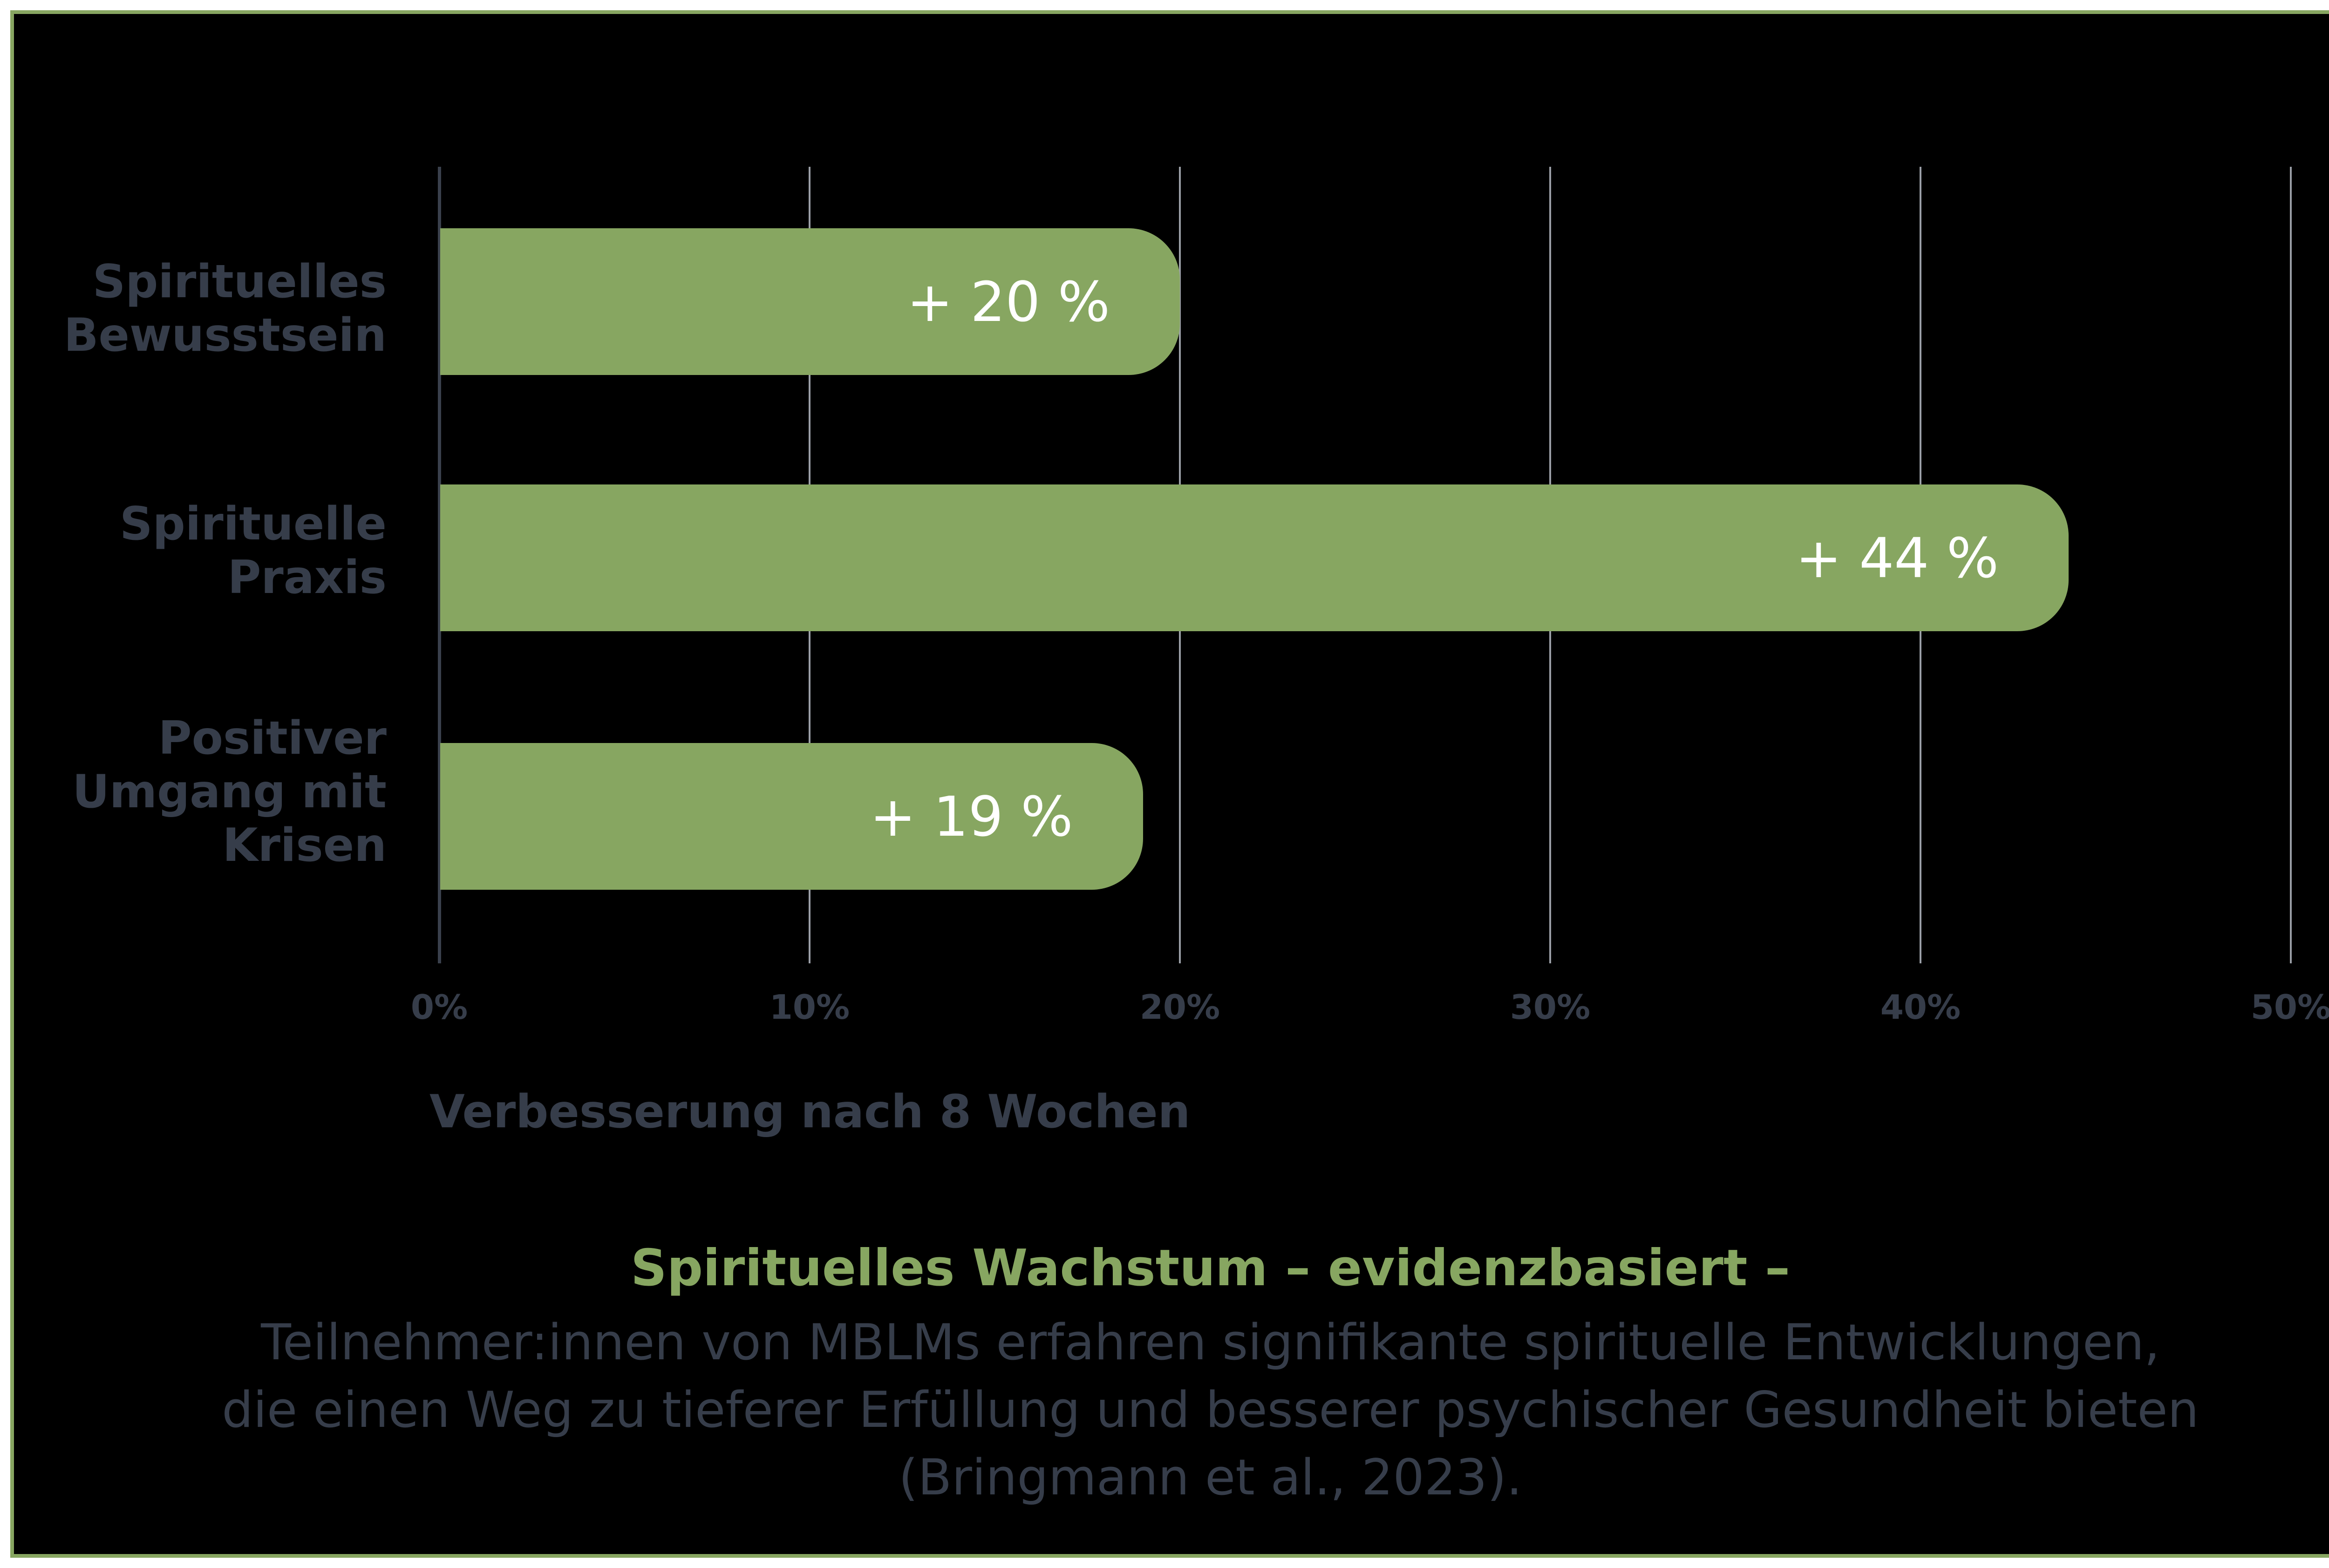  What do you see at coordinates (253, 524) in the screenshot?
I see `category-label: Spirituelle` at bounding box center [253, 524].